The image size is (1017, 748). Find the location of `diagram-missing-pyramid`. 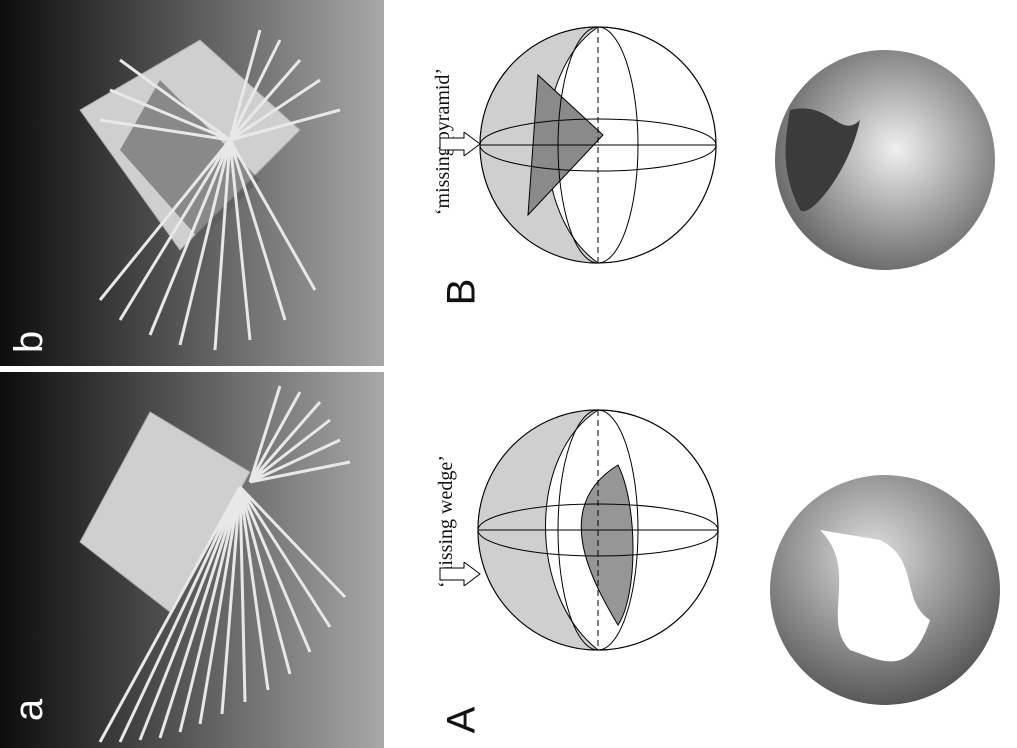

diagram-missing-pyramid is located at coordinates (598, 145).